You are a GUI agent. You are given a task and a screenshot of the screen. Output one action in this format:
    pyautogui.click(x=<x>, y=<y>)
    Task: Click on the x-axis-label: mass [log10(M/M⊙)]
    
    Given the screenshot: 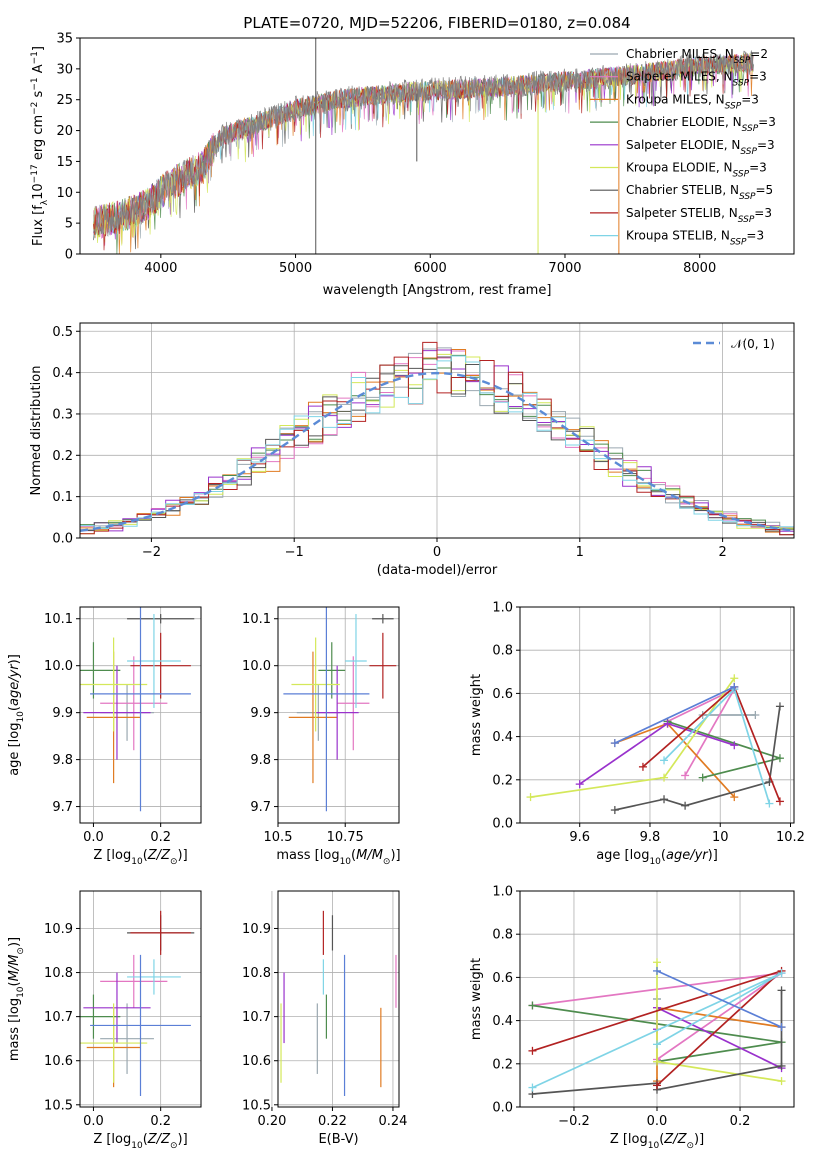 What is the action you would take?
    pyautogui.click(x=338, y=857)
    